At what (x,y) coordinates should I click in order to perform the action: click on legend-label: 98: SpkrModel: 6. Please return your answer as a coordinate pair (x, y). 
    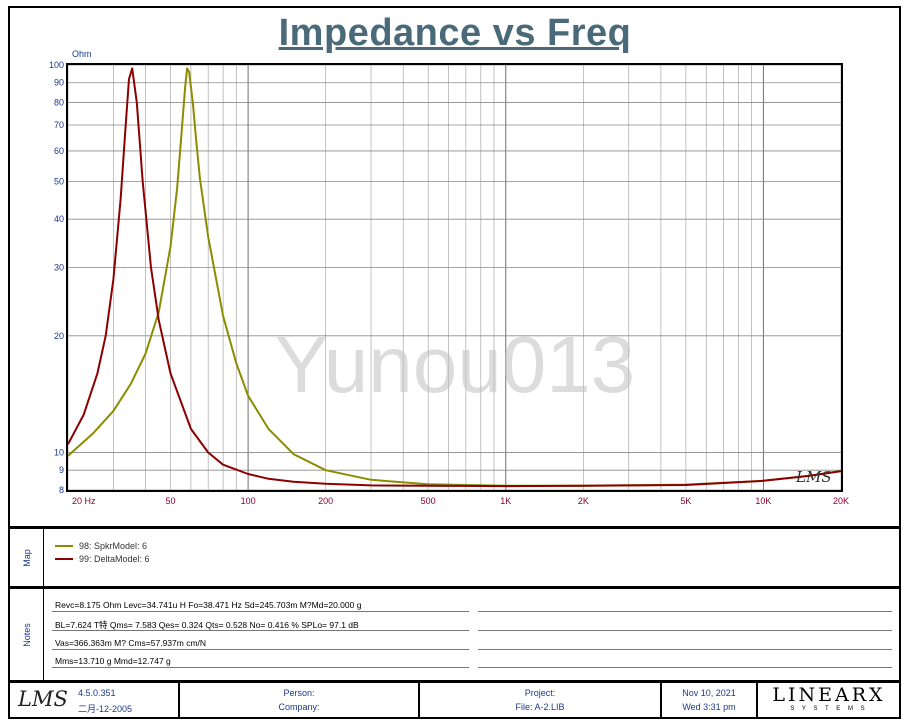
    Looking at the image, I should click on (113, 545).